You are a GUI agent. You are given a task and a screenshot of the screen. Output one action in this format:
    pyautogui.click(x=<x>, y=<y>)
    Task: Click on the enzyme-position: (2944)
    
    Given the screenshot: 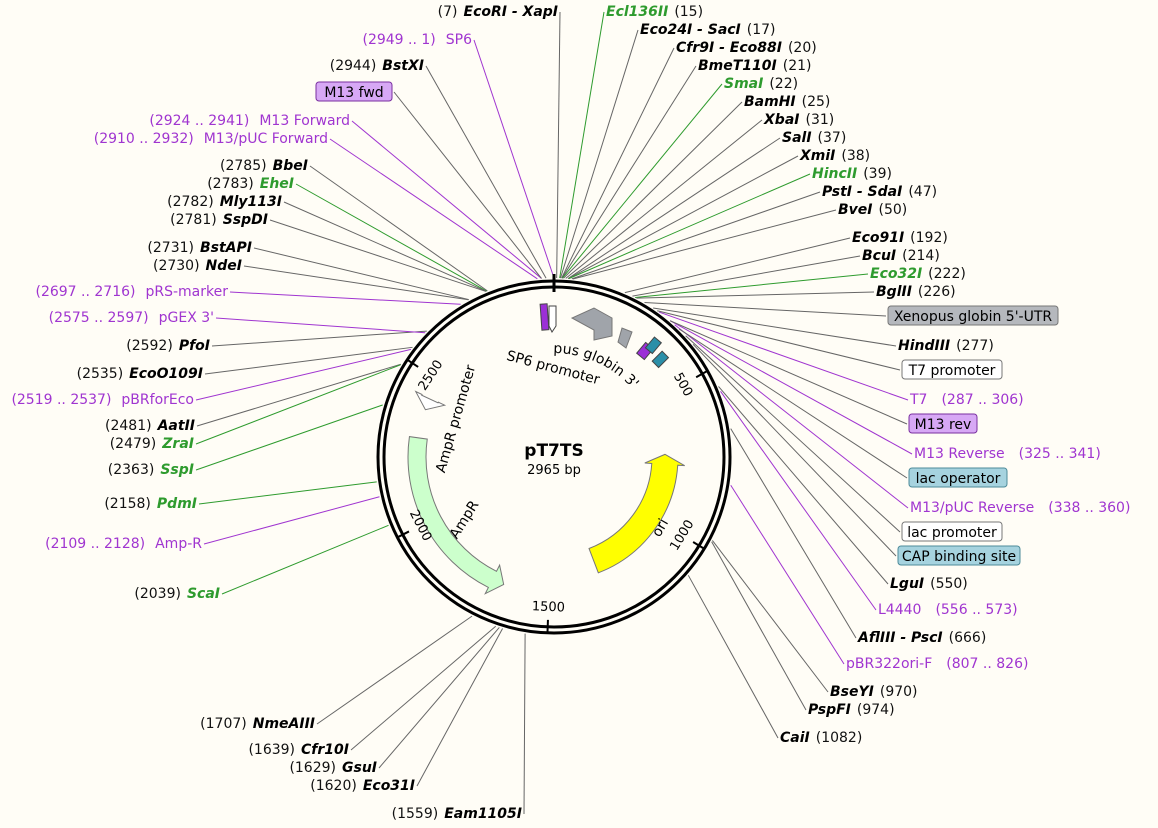 What is the action you would take?
    pyautogui.click(x=353, y=66)
    